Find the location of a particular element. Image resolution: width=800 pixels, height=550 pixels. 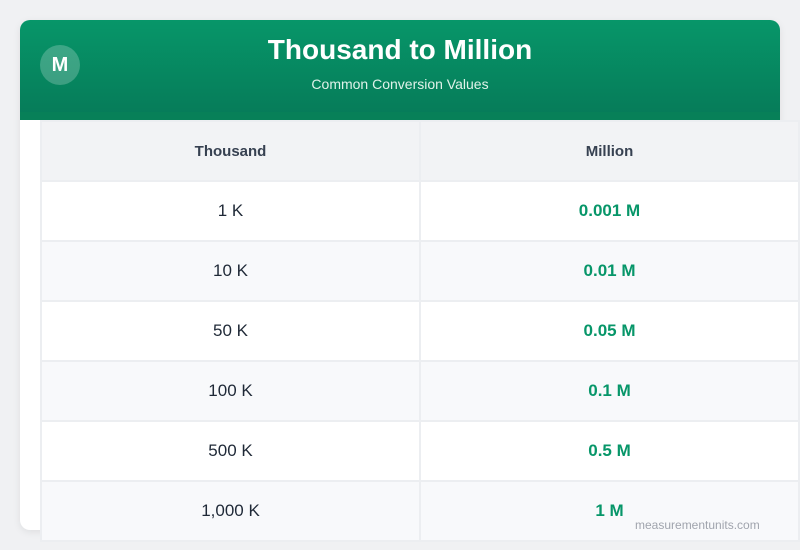

million-cell: 0.1 M is located at coordinates (609, 391).